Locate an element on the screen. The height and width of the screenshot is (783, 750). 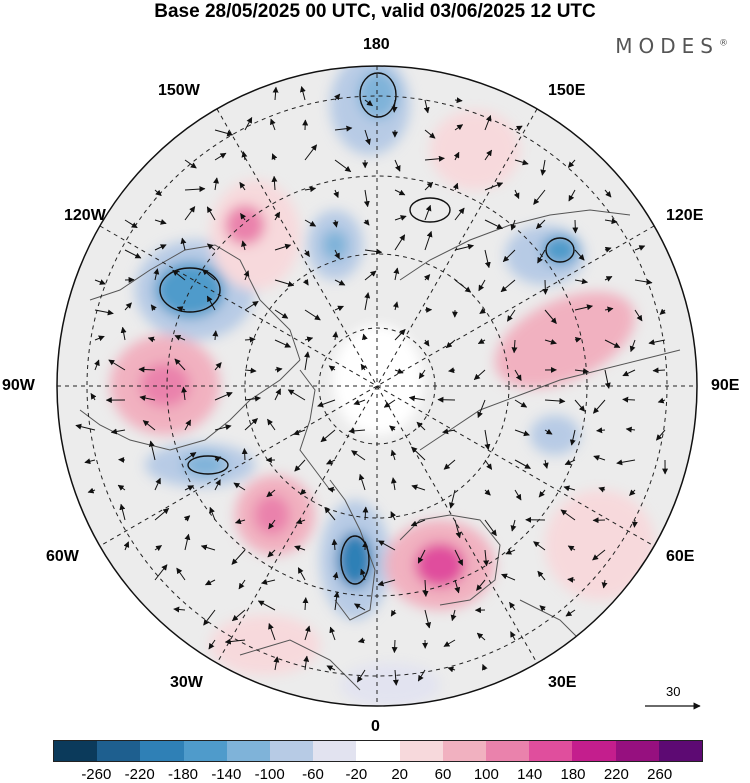
colorbar-tick-label: -180 is located at coordinates (183, 774).